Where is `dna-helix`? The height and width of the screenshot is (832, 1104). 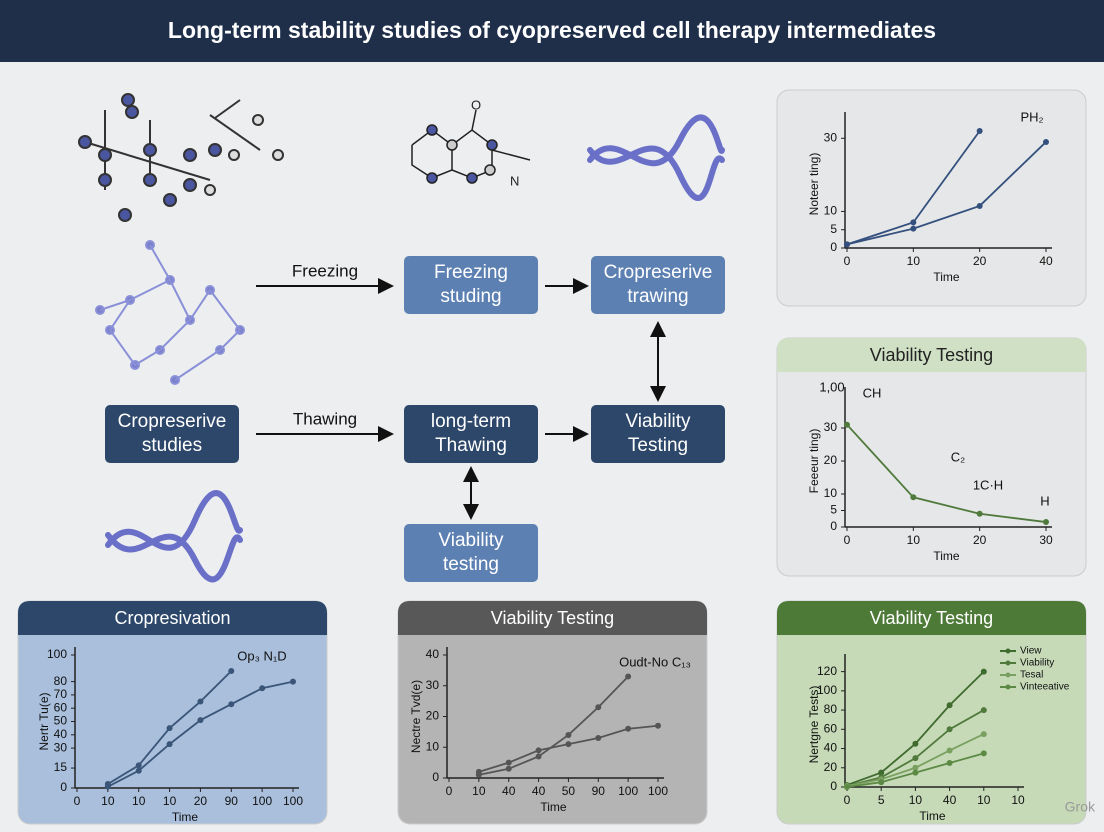 dna-helix is located at coordinates (656, 157).